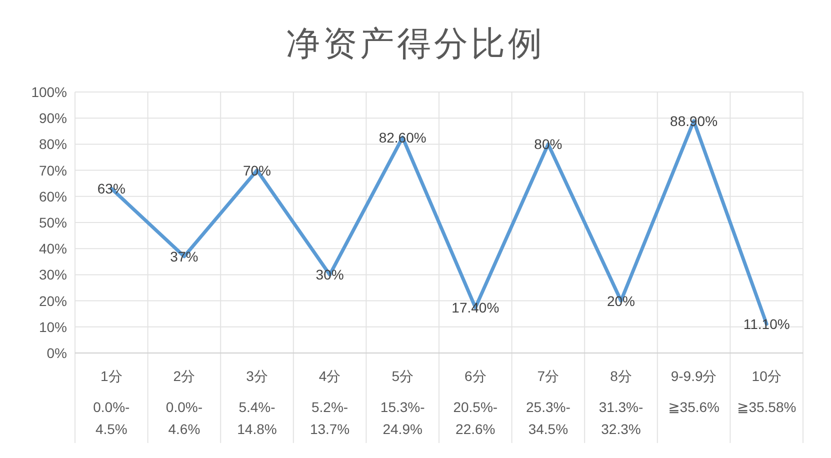 The height and width of the screenshot is (458, 831). What do you see at coordinates (52, 274) in the screenshot?
I see `y-tick-label: 30%` at bounding box center [52, 274].